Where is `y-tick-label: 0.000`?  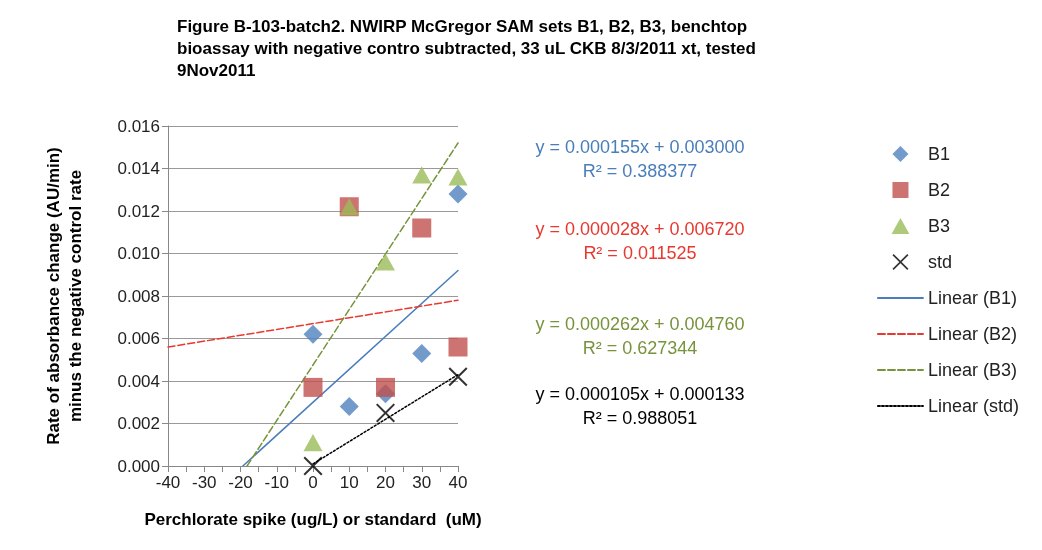
y-tick-label: 0.000 is located at coordinates (138, 466).